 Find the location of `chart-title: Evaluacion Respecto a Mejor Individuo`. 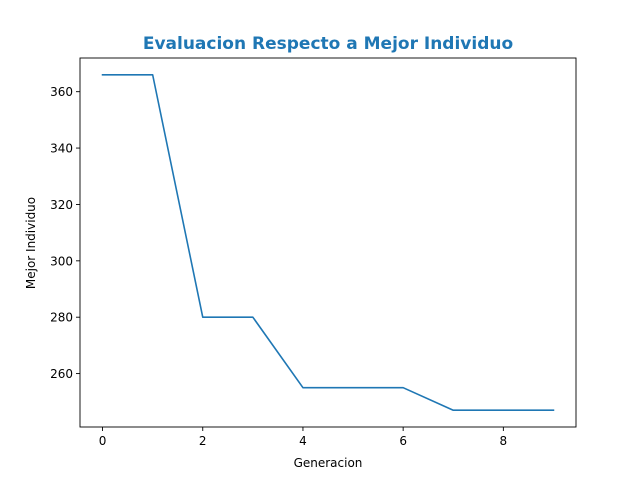

chart-title: Evaluacion Respecto a Mejor Individuo is located at coordinates (328, 44).